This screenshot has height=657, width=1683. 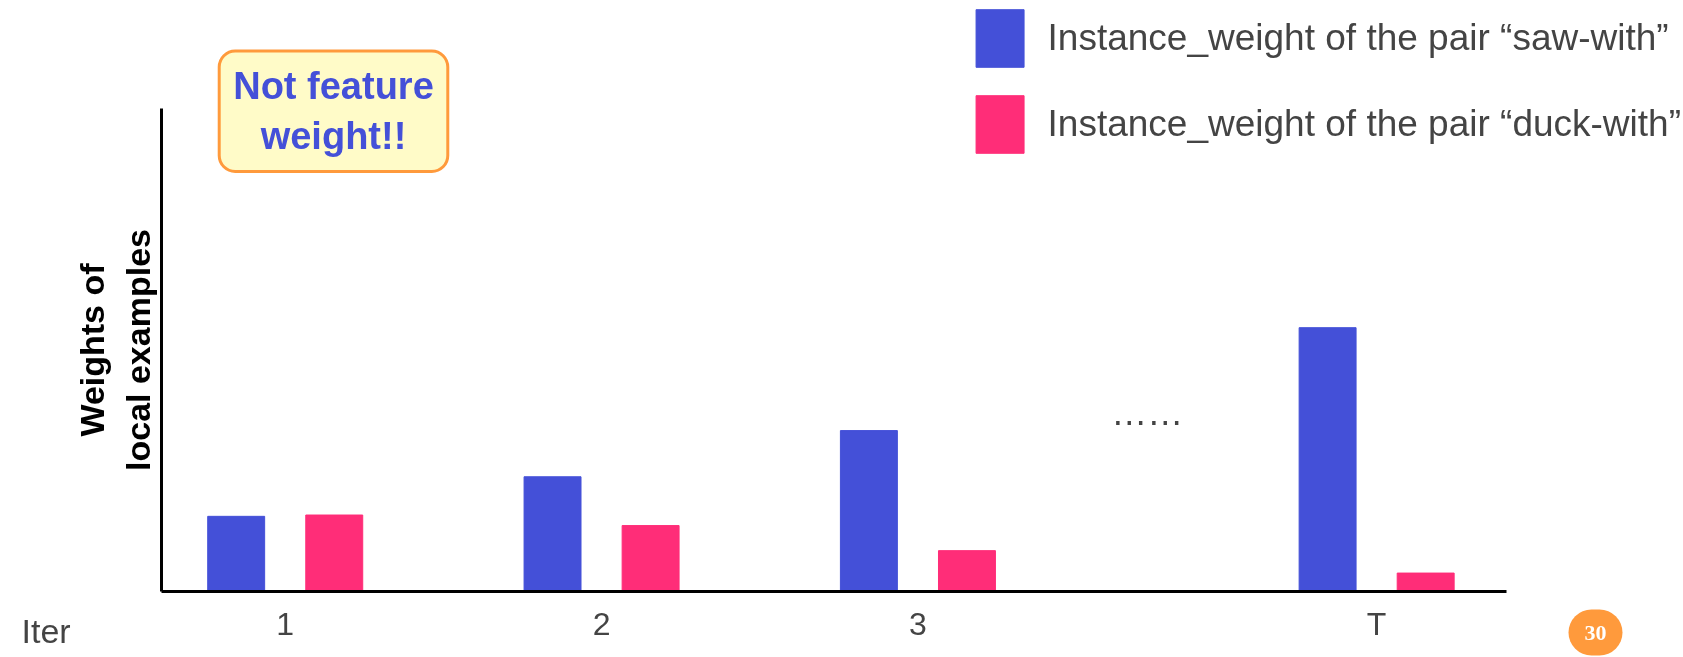 I want to click on x-tick-label: 2, so click(x=601, y=623).